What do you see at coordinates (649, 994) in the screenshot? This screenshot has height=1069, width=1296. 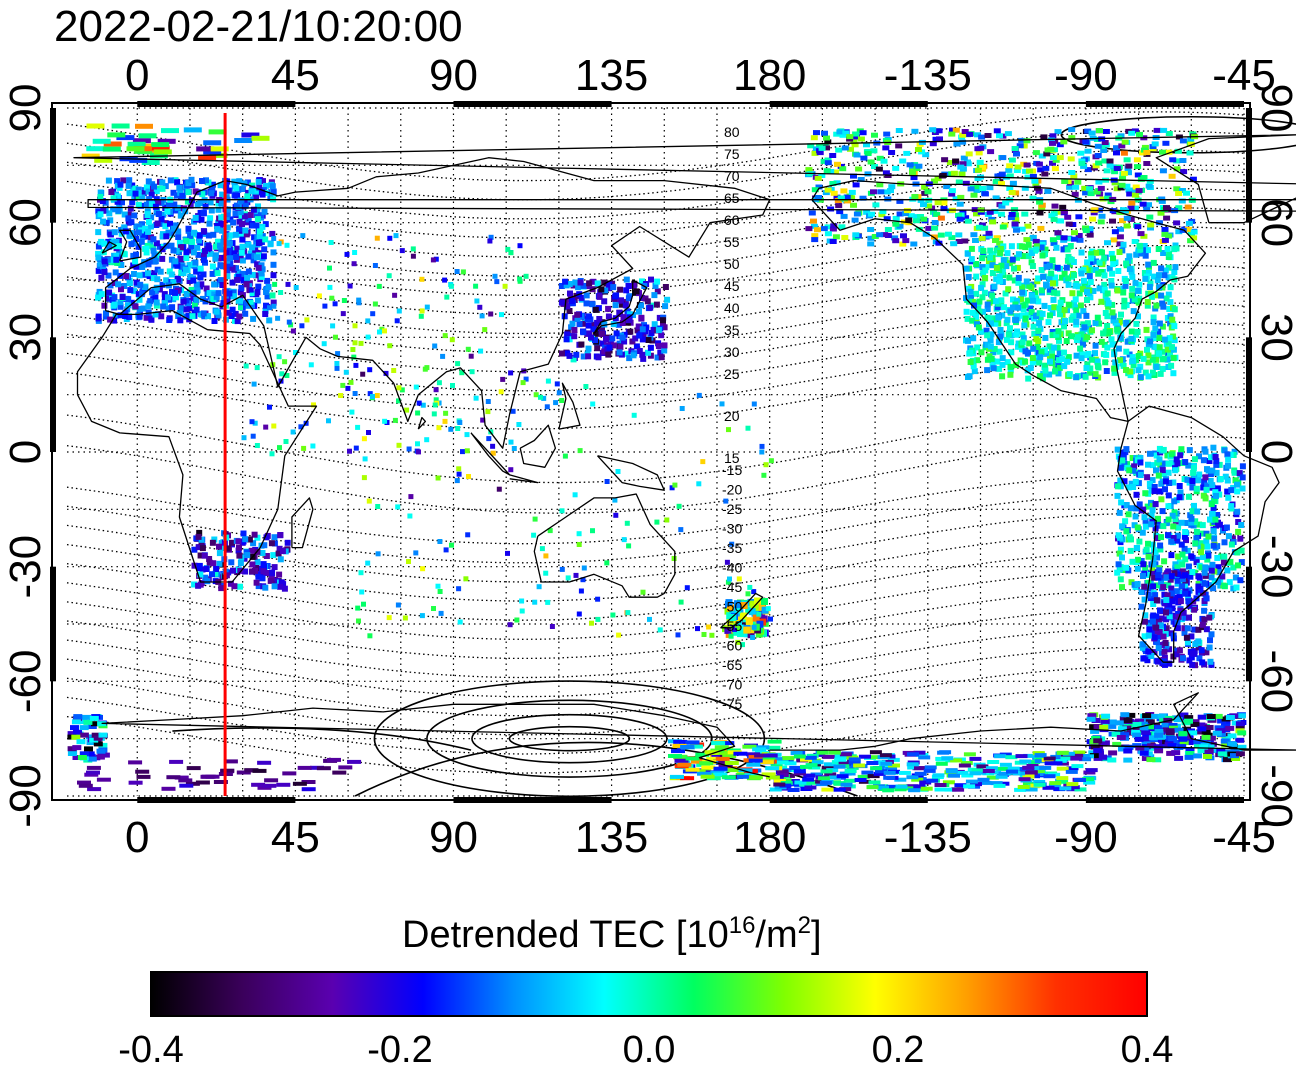 I see `colorbar` at bounding box center [649, 994].